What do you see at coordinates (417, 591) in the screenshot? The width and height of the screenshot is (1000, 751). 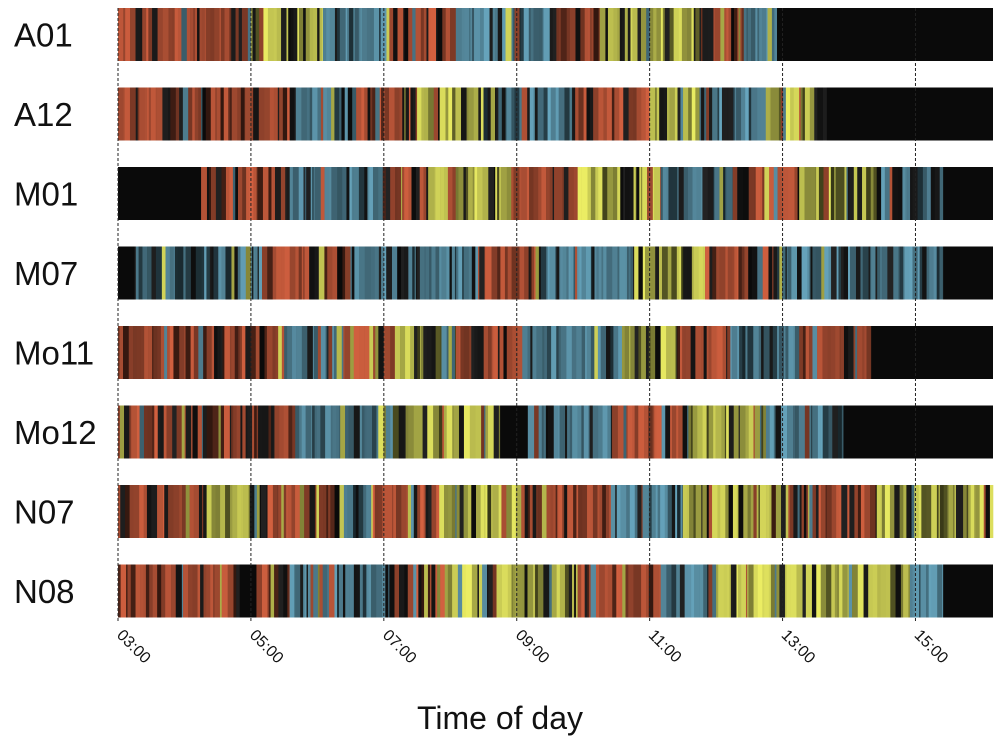 I see `segment-red` at bounding box center [417, 591].